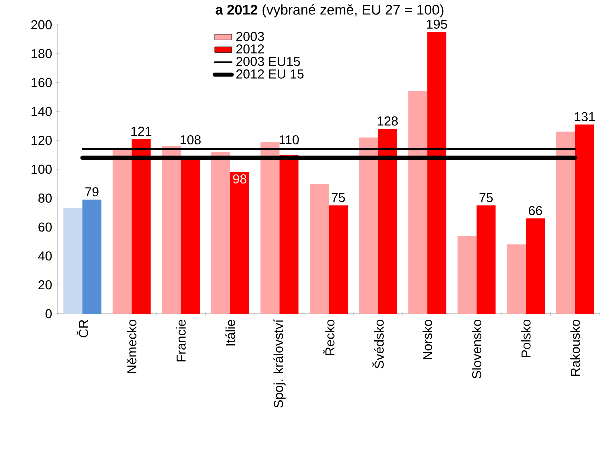 This screenshot has height=450, width=614. What do you see at coordinates (270, 74) in the screenshot?
I see `legend-label: 2012 EU 15` at bounding box center [270, 74].